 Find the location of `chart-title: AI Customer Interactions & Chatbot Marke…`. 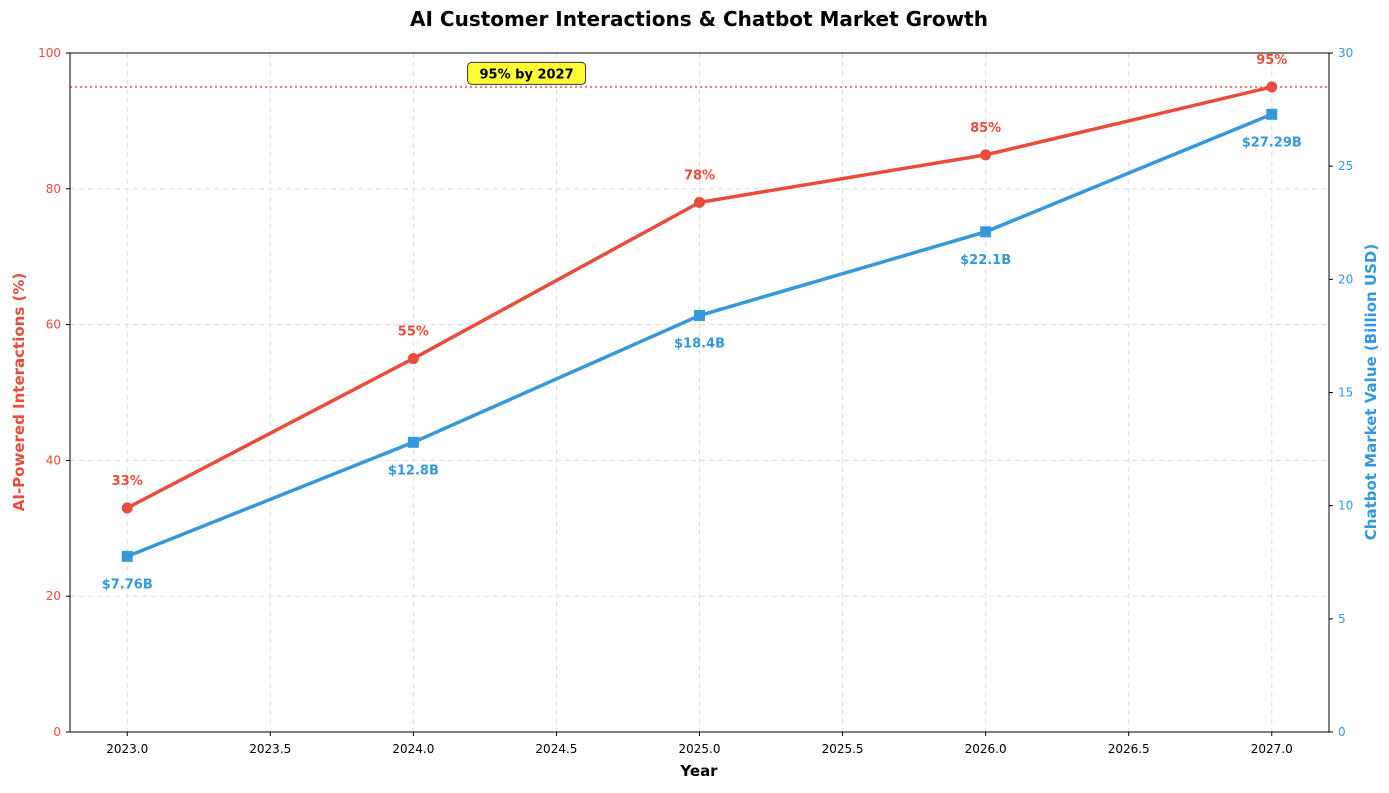

chart-title: AI Customer Interactions & Chatbot Marke… is located at coordinates (699, 19).